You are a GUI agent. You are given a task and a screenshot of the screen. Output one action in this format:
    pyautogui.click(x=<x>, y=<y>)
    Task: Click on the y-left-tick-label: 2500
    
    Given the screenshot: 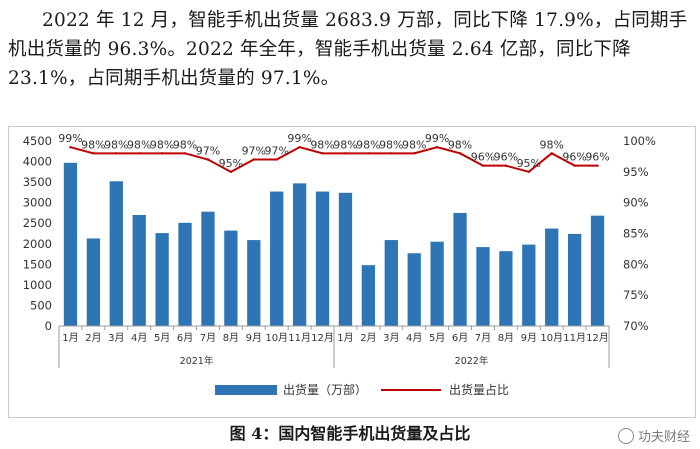 What is the action you would take?
    pyautogui.click(x=37, y=223)
    